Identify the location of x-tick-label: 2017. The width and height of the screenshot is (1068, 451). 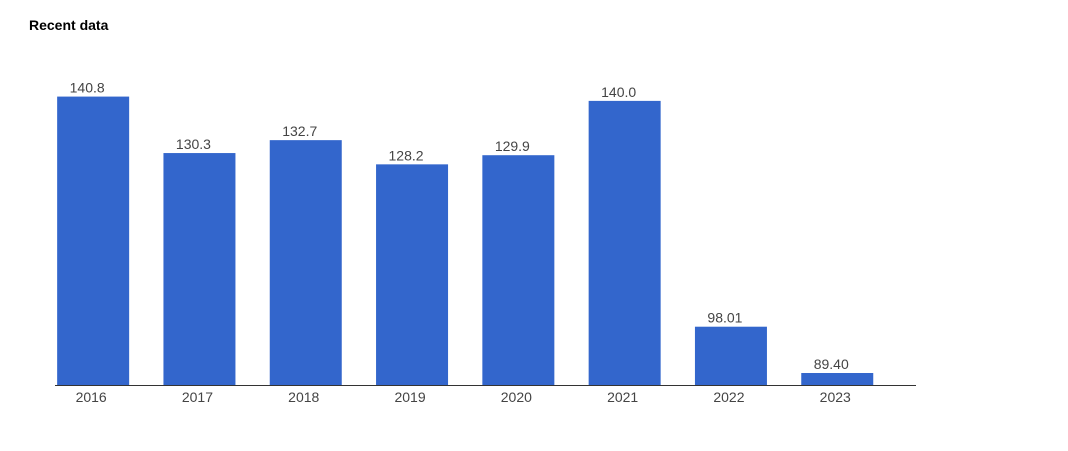
(197, 397).